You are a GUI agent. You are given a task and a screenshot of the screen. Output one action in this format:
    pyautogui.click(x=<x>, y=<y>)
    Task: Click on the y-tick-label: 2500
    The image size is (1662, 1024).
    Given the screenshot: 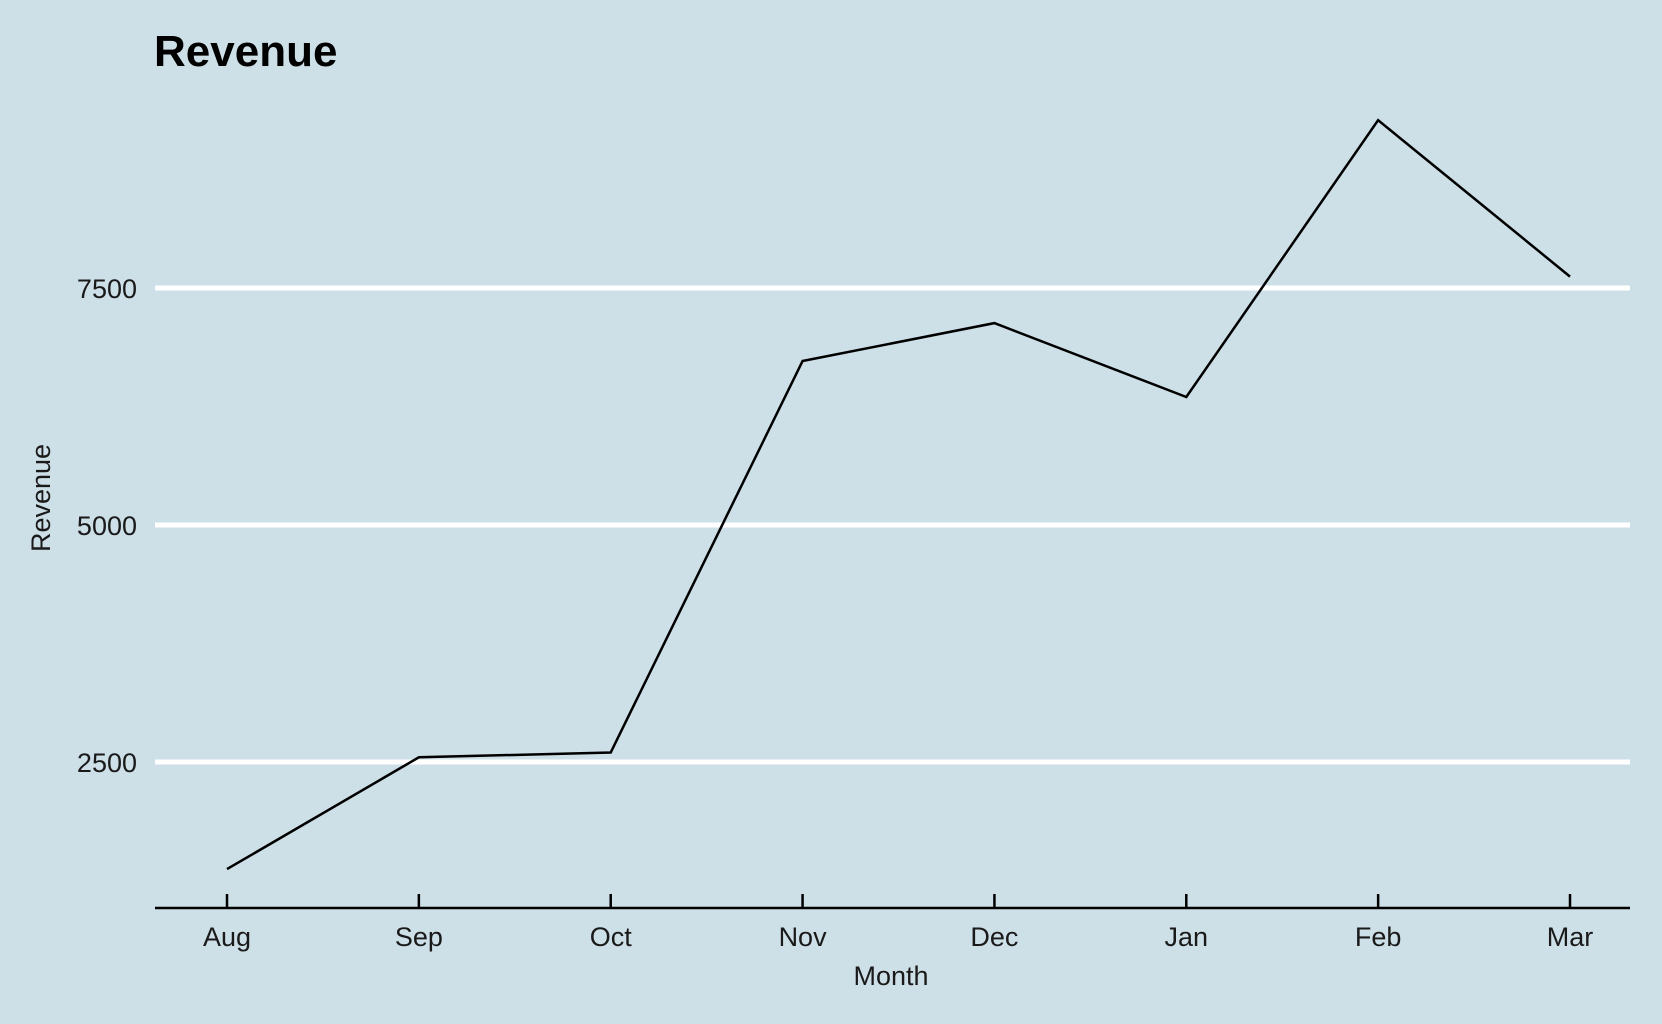 What is the action you would take?
    pyautogui.click(x=107, y=763)
    